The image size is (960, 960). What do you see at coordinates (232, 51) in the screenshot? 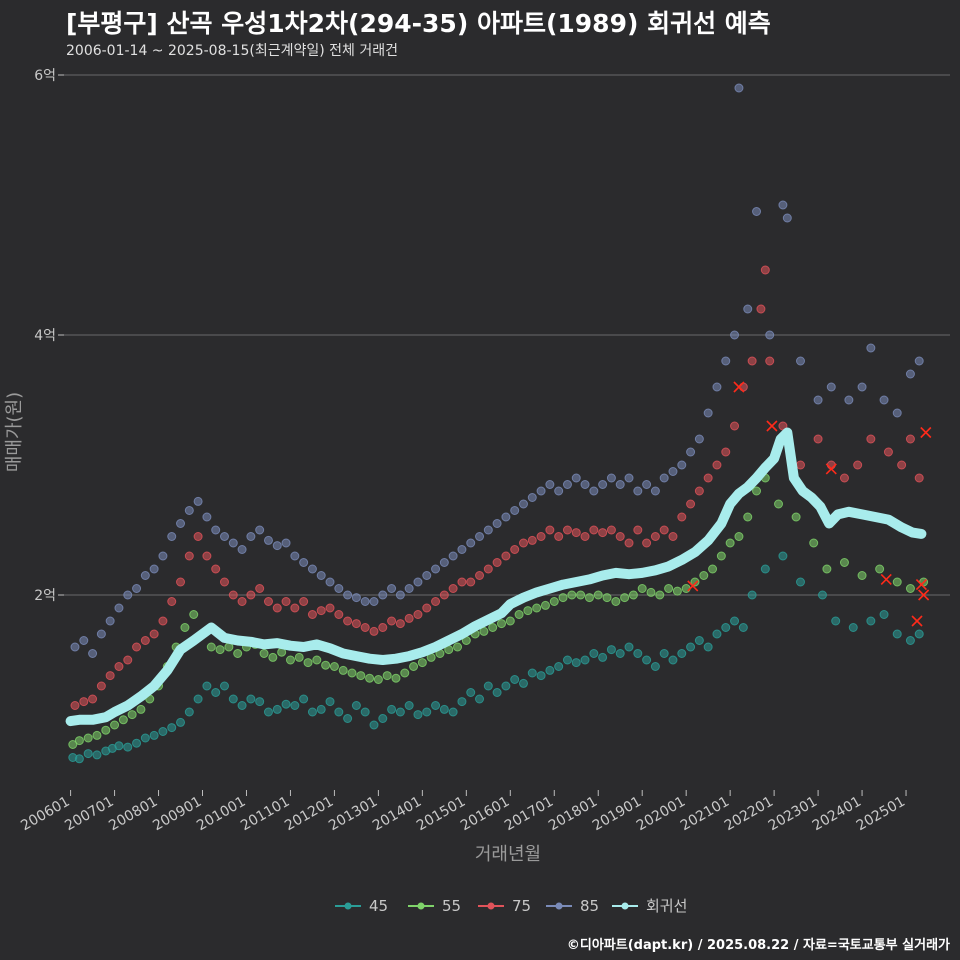
I see `chart-subtitle: 2006-01-14 ~ 2025-08-15(최근계약일) 전체 거래건` at bounding box center [232, 51].